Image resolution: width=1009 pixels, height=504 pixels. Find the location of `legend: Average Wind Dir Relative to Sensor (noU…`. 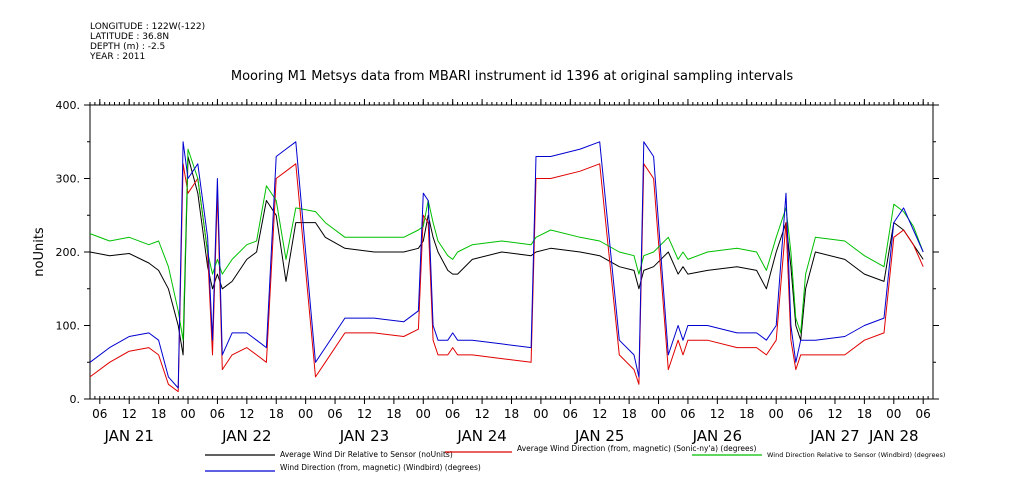

legend: Average Wind Dir Relative to Sensor (noU… is located at coordinates (575, 458).